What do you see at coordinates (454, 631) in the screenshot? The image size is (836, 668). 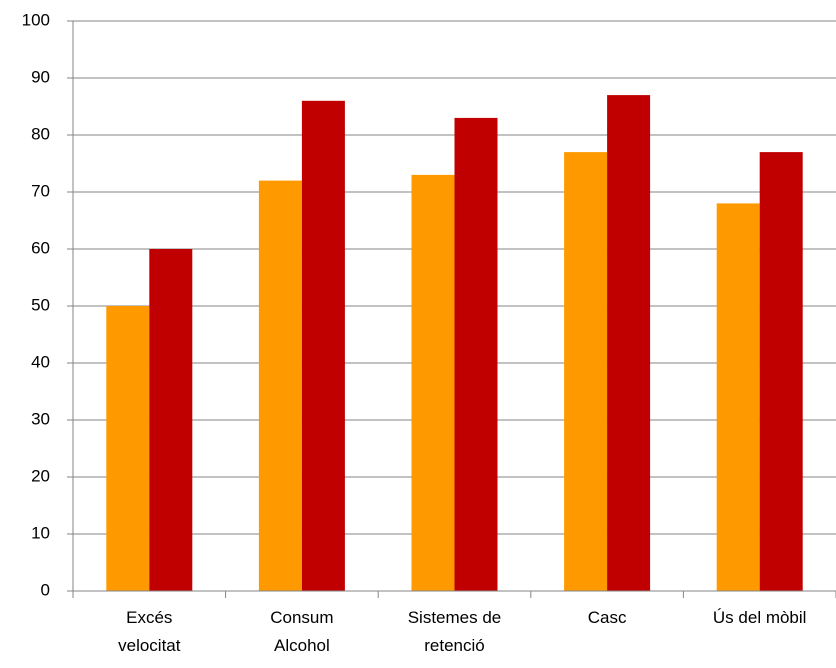 I see `x-tick-label: Sistemes de retenció` at bounding box center [454, 631].